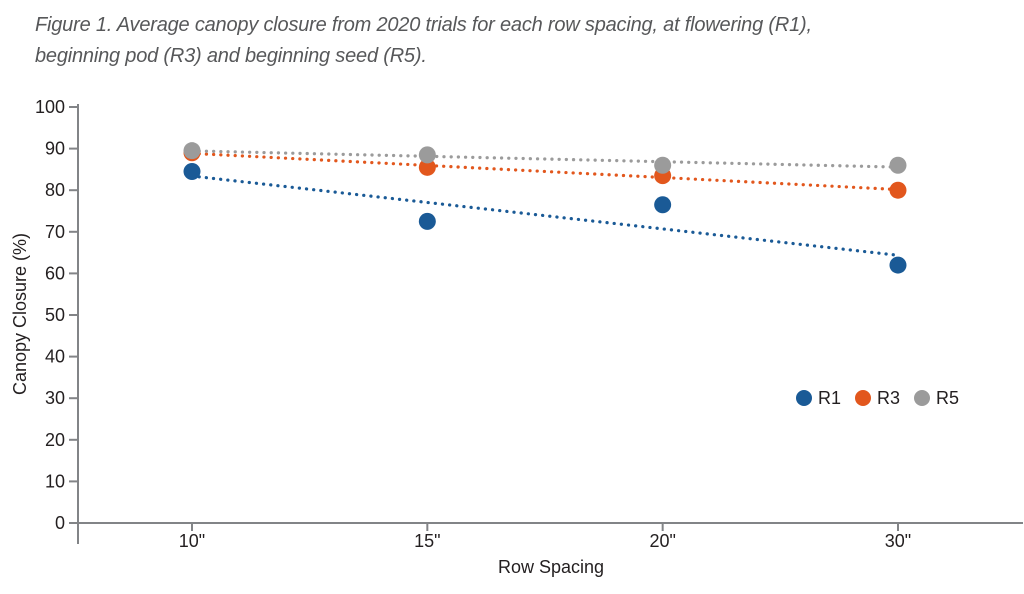  I want to click on y-tick-label-90: 90, so click(55, 149).